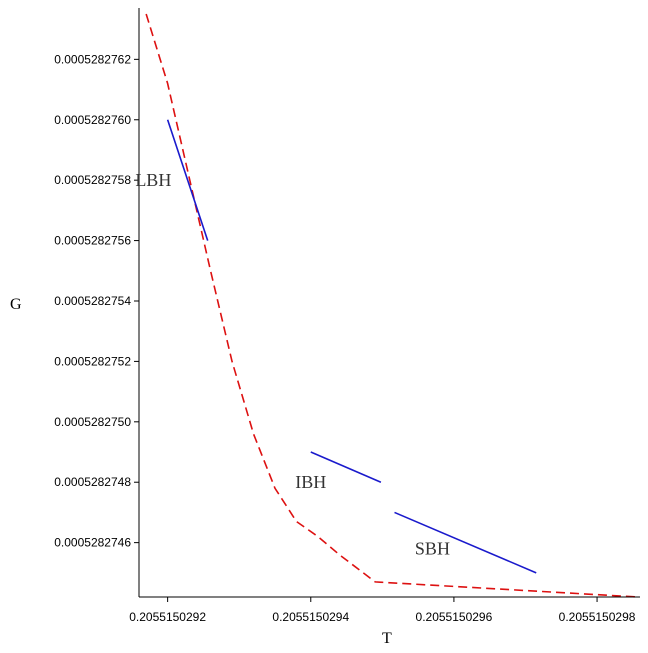 The image size is (648, 653). What do you see at coordinates (465, 542) in the screenshot?
I see `series-3-solid-segment` at bounding box center [465, 542].